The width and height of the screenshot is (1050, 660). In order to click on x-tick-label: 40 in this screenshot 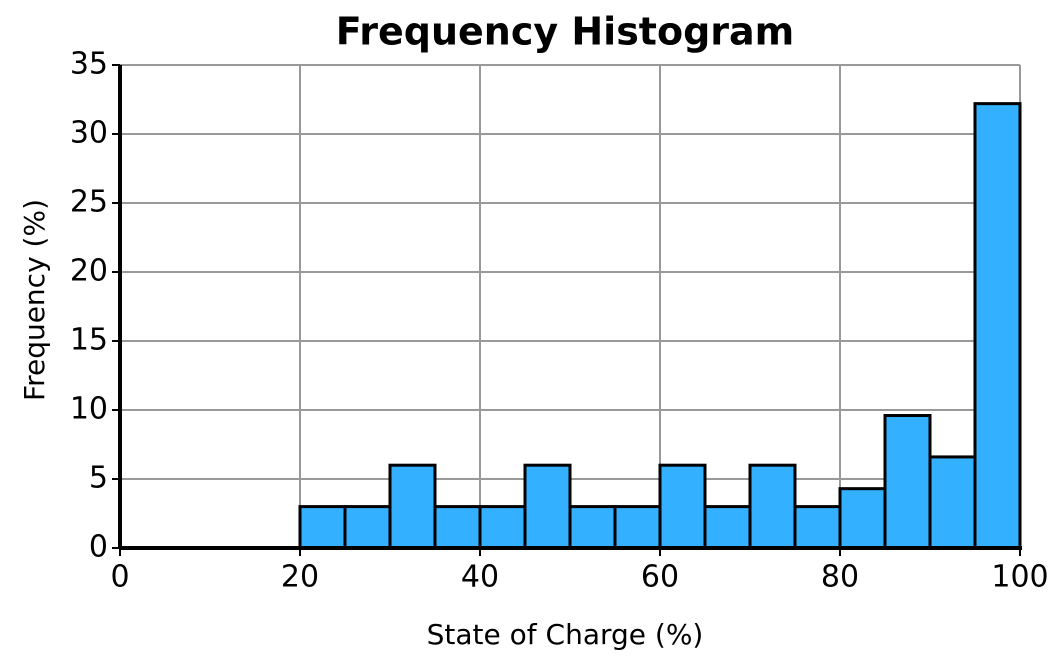, I will do `click(480, 577)`.